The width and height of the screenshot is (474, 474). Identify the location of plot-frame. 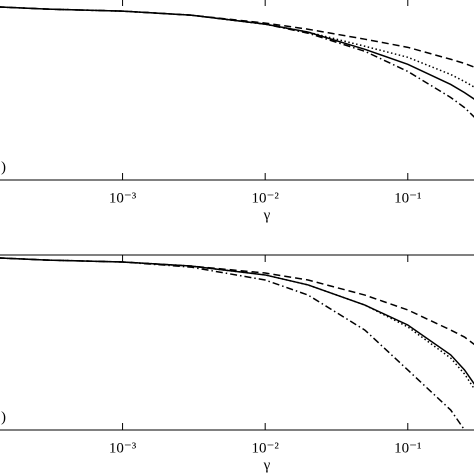
(237, 180).